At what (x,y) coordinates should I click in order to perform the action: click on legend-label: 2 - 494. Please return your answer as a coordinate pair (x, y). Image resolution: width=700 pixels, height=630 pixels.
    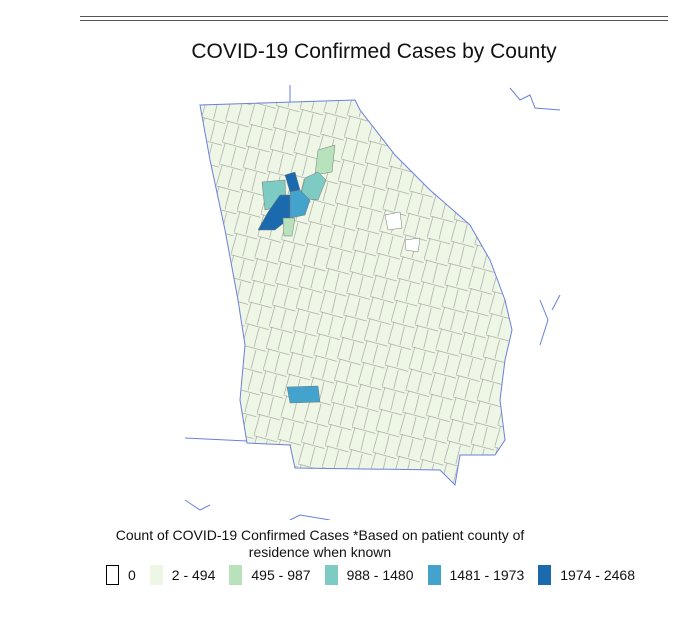
    Looking at the image, I should click on (193, 575).